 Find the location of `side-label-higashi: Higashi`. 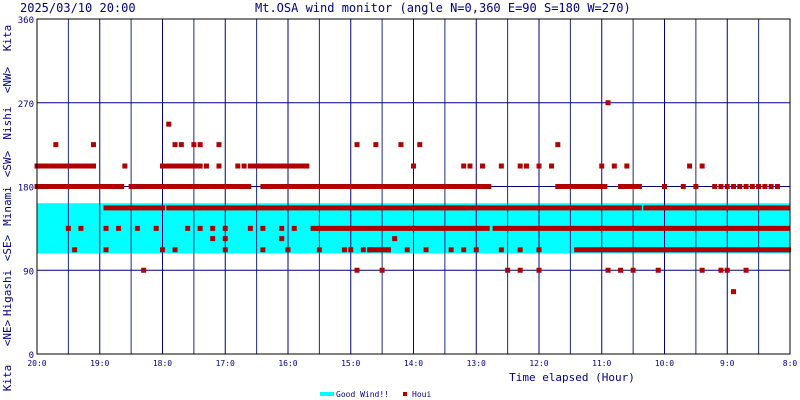

side-label-higashi: Higashi is located at coordinates (7, 293).